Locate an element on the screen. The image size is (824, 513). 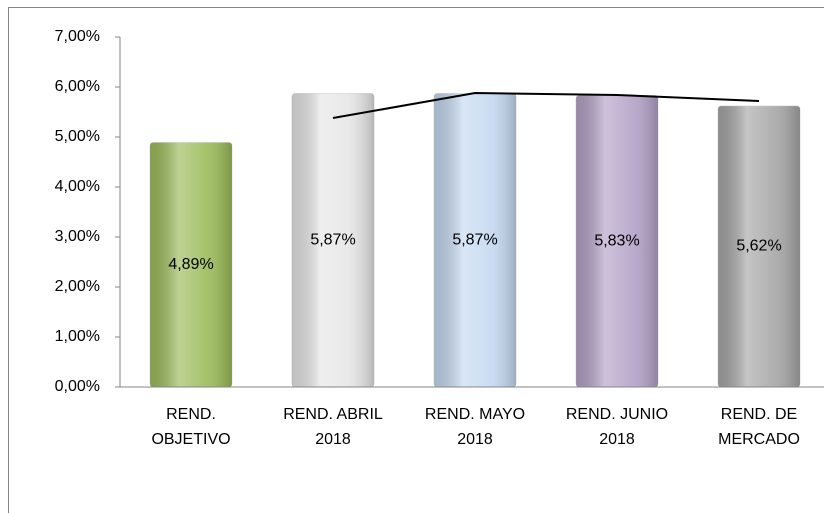
x-tick-label: REND. ABRIL is located at coordinates (333, 414).